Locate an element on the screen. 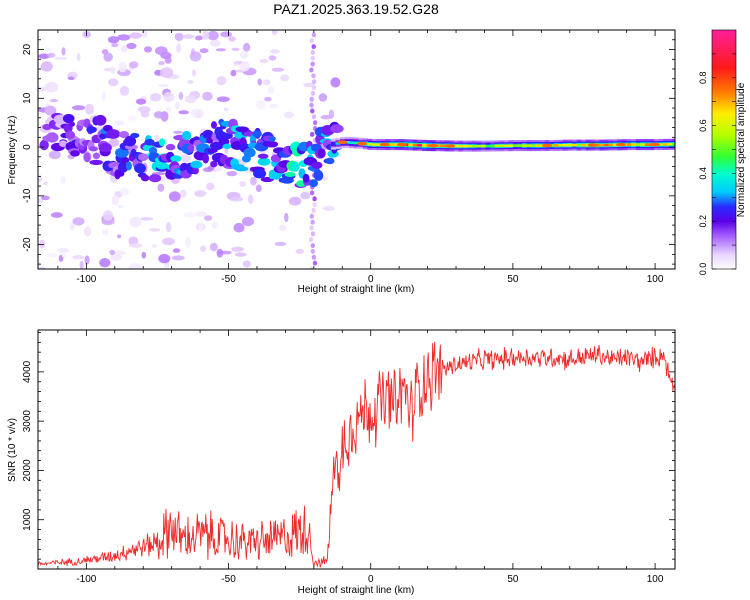 This screenshot has width=750, height=600. y-tick-label: 10 is located at coordinates (27, 98).